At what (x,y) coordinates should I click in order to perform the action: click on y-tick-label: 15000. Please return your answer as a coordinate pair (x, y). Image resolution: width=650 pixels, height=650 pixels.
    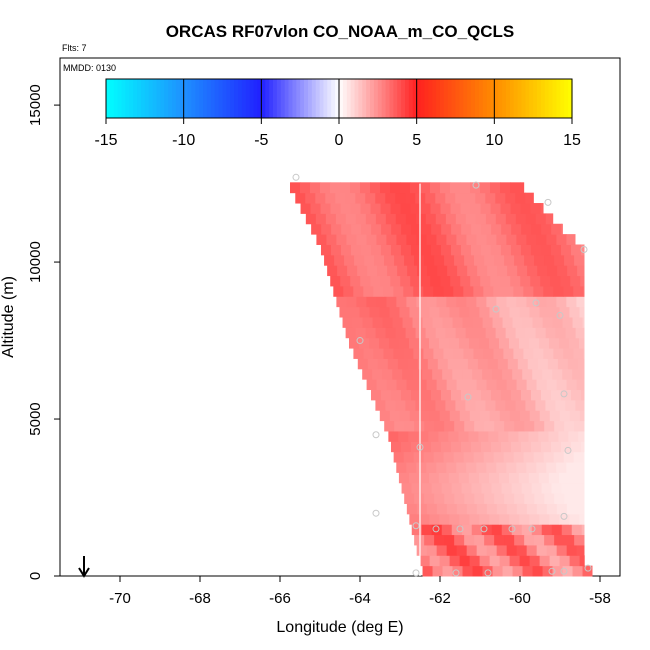
    Looking at the image, I should click on (35, 105).